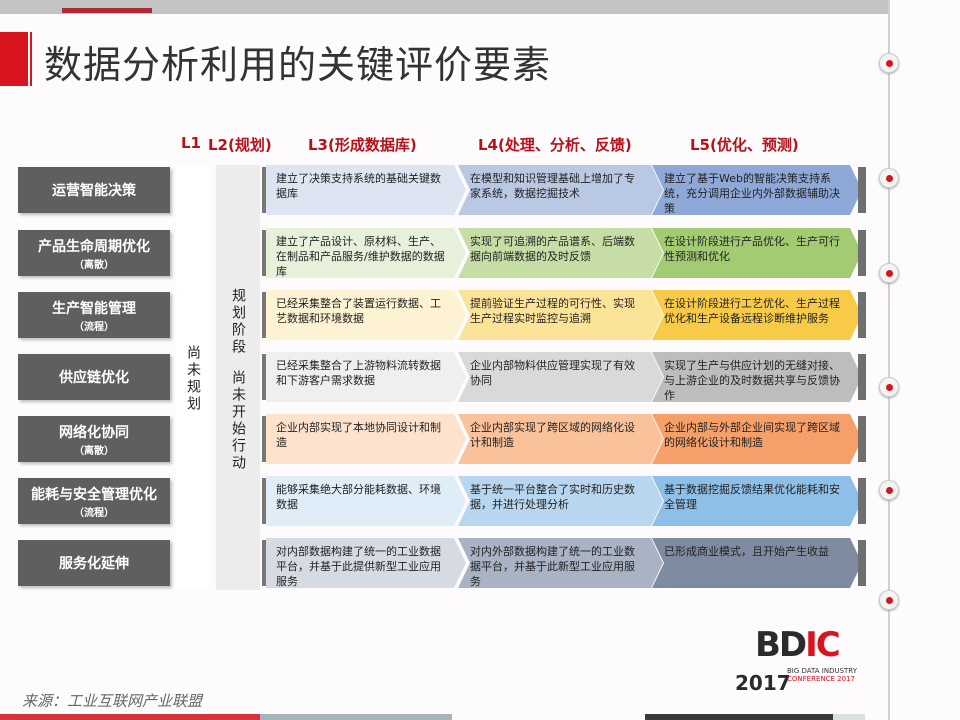  What do you see at coordinates (560, 439) in the screenshot?
I see `level-cell: 企业内部实现了跨区域的网络化设计和制造` at bounding box center [560, 439].